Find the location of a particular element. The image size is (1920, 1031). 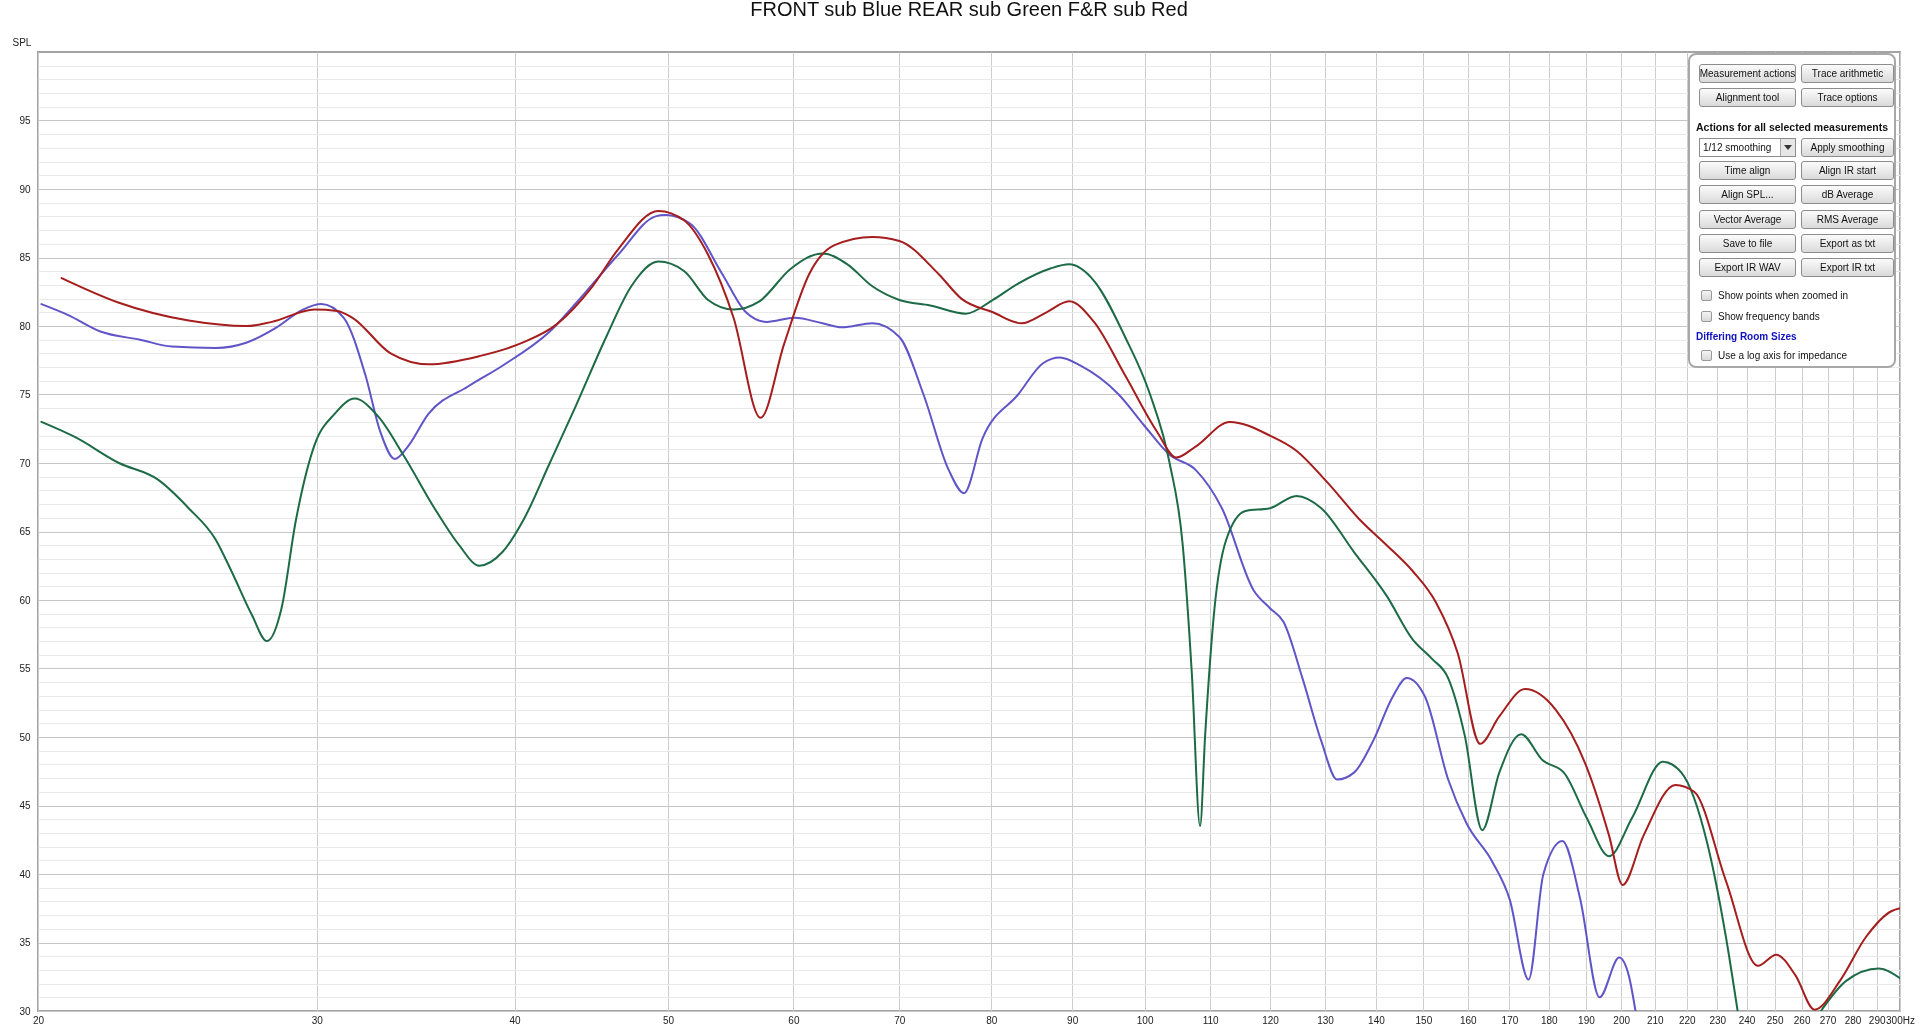

x-tick-label: 80 is located at coordinates (992, 1020).